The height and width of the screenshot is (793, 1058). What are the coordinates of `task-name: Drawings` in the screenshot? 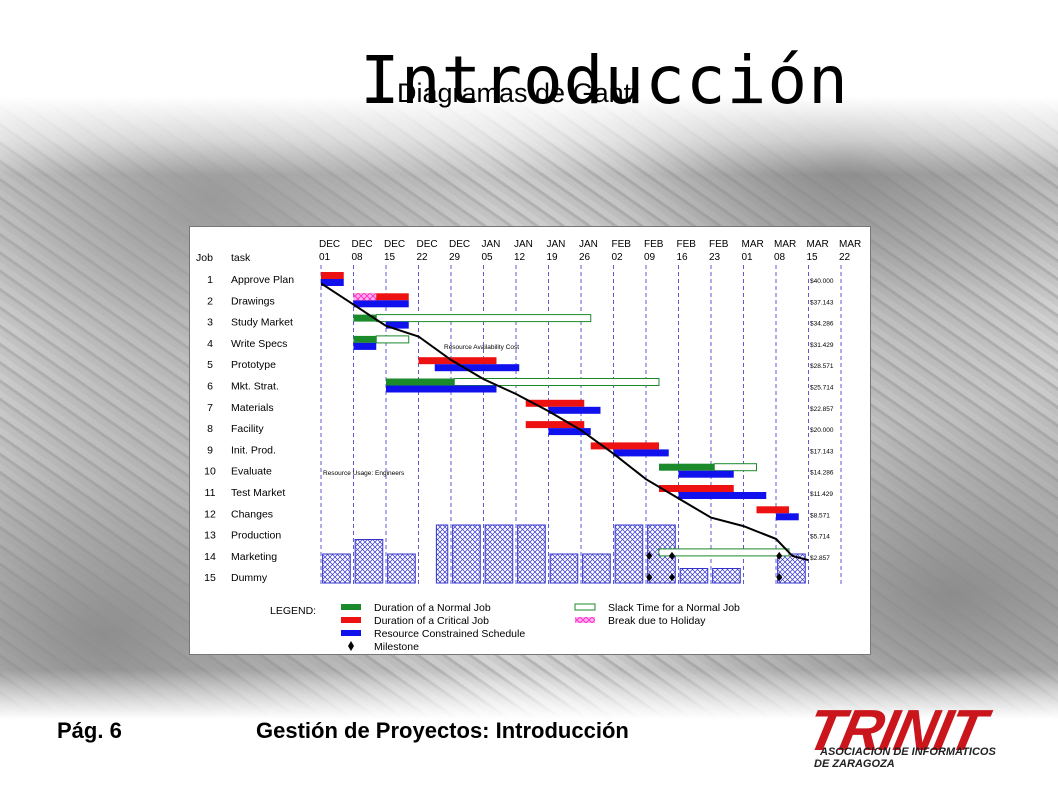 It's located at (253, 301).